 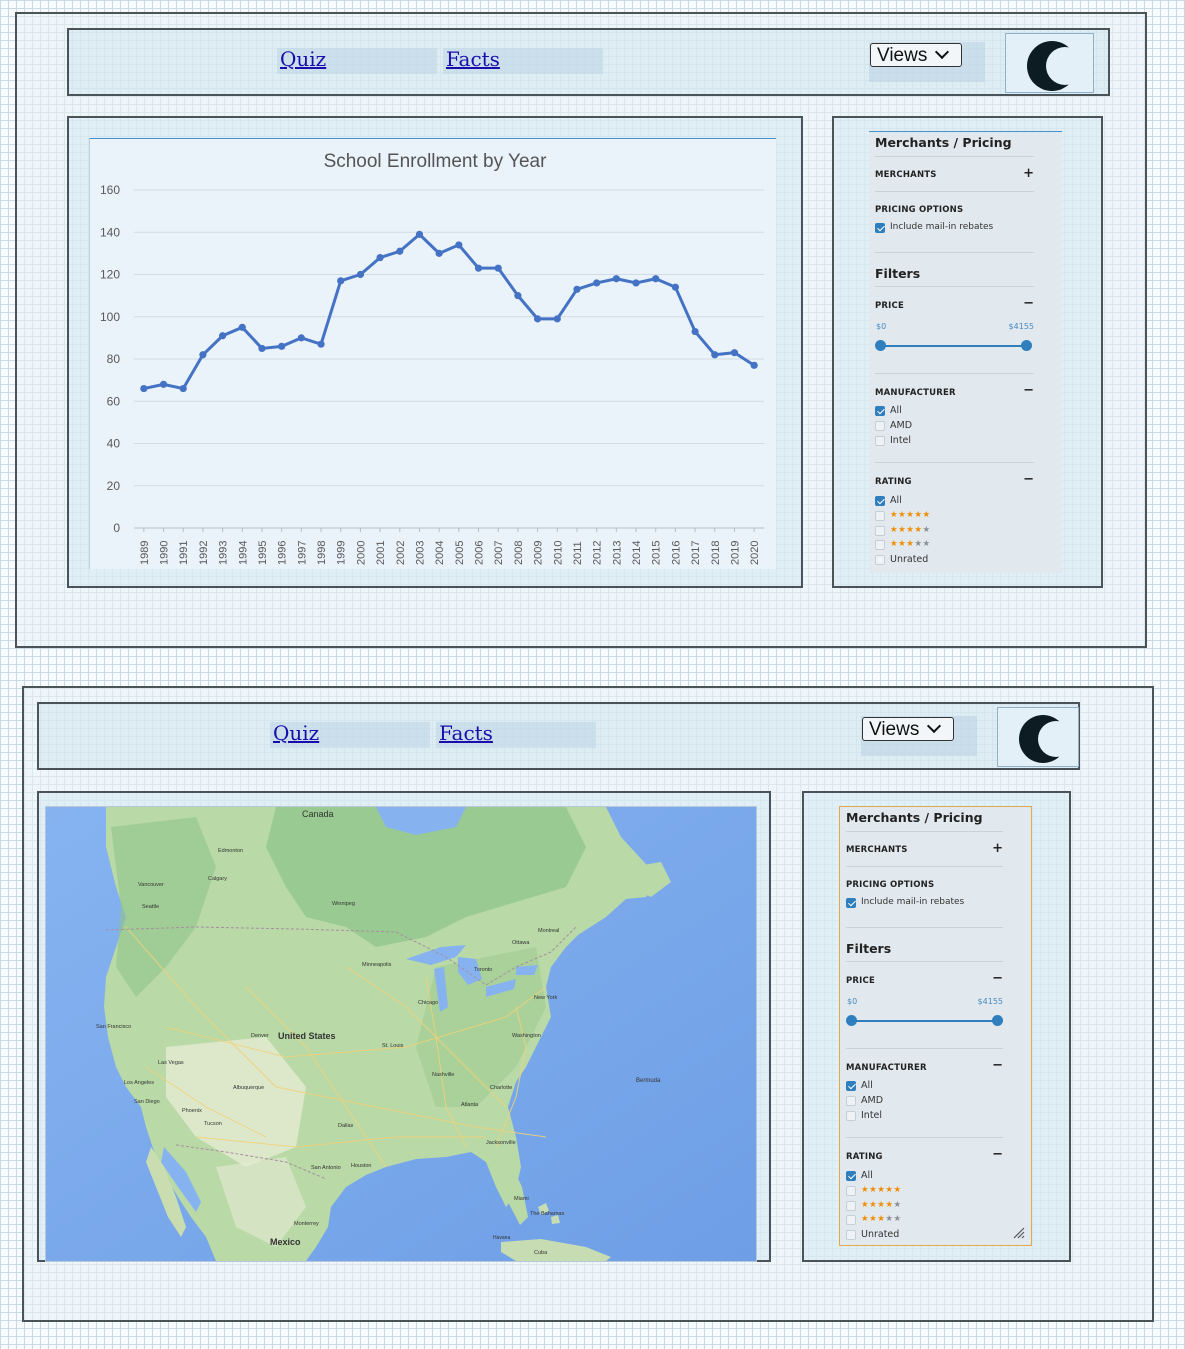 I want to click on map-label-san-diego: San Diego, so click(x=147, y=1102).